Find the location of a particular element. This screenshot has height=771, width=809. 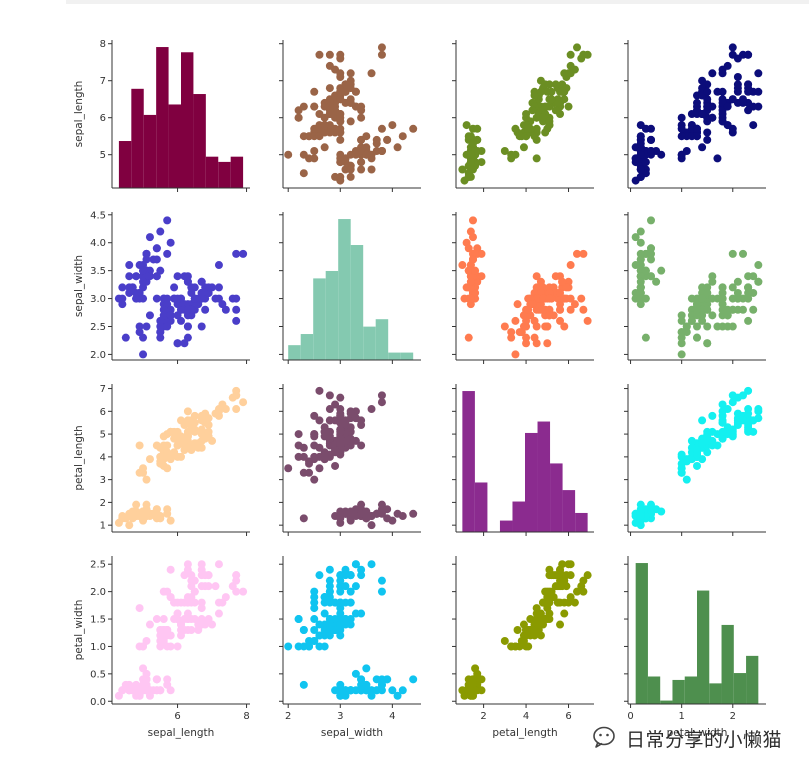

y-axis-label: sepal_length is located at coordinates (79, 114).